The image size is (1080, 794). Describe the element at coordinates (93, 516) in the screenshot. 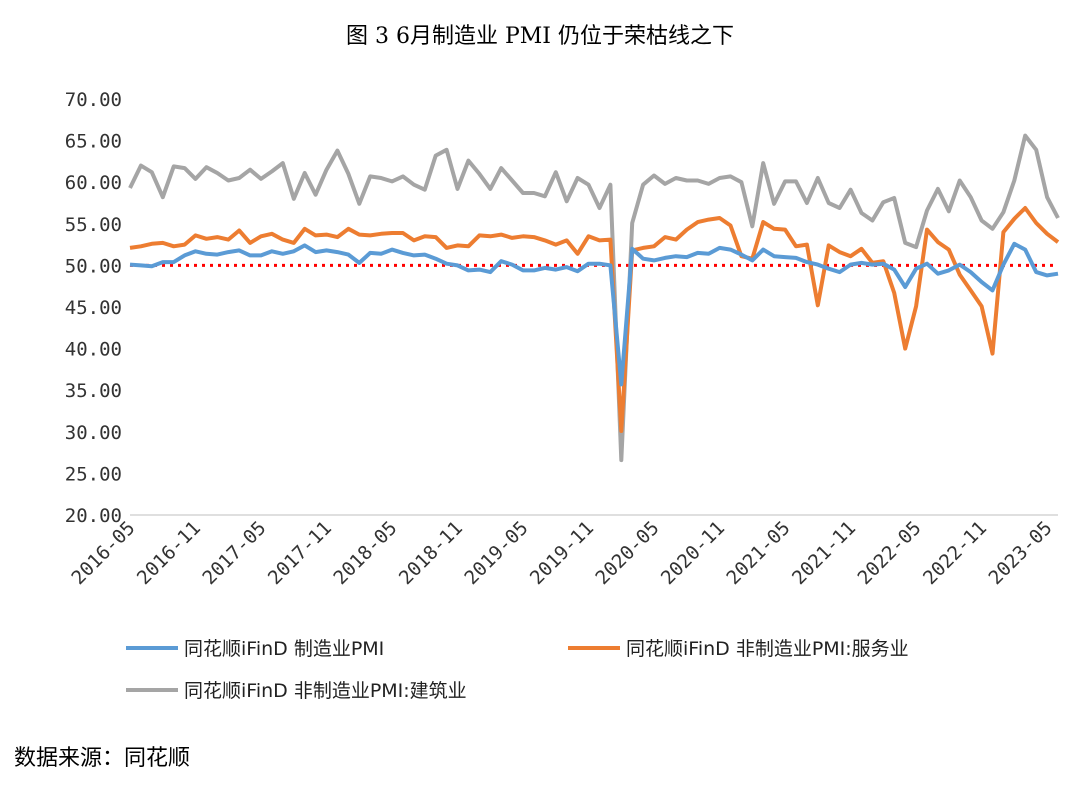

I see `y-tick-label: 20.00` at that location.